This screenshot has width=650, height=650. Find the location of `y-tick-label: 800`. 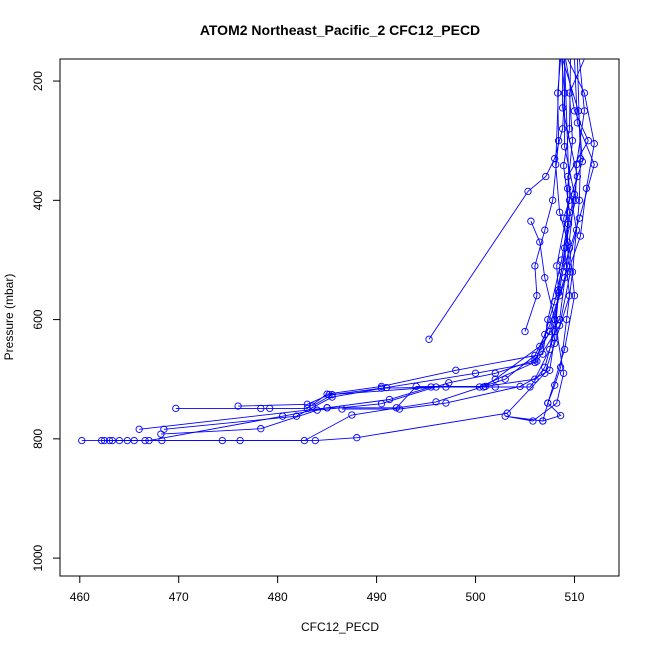

y-tick-label: 800 is located at coordinates (38, 439).